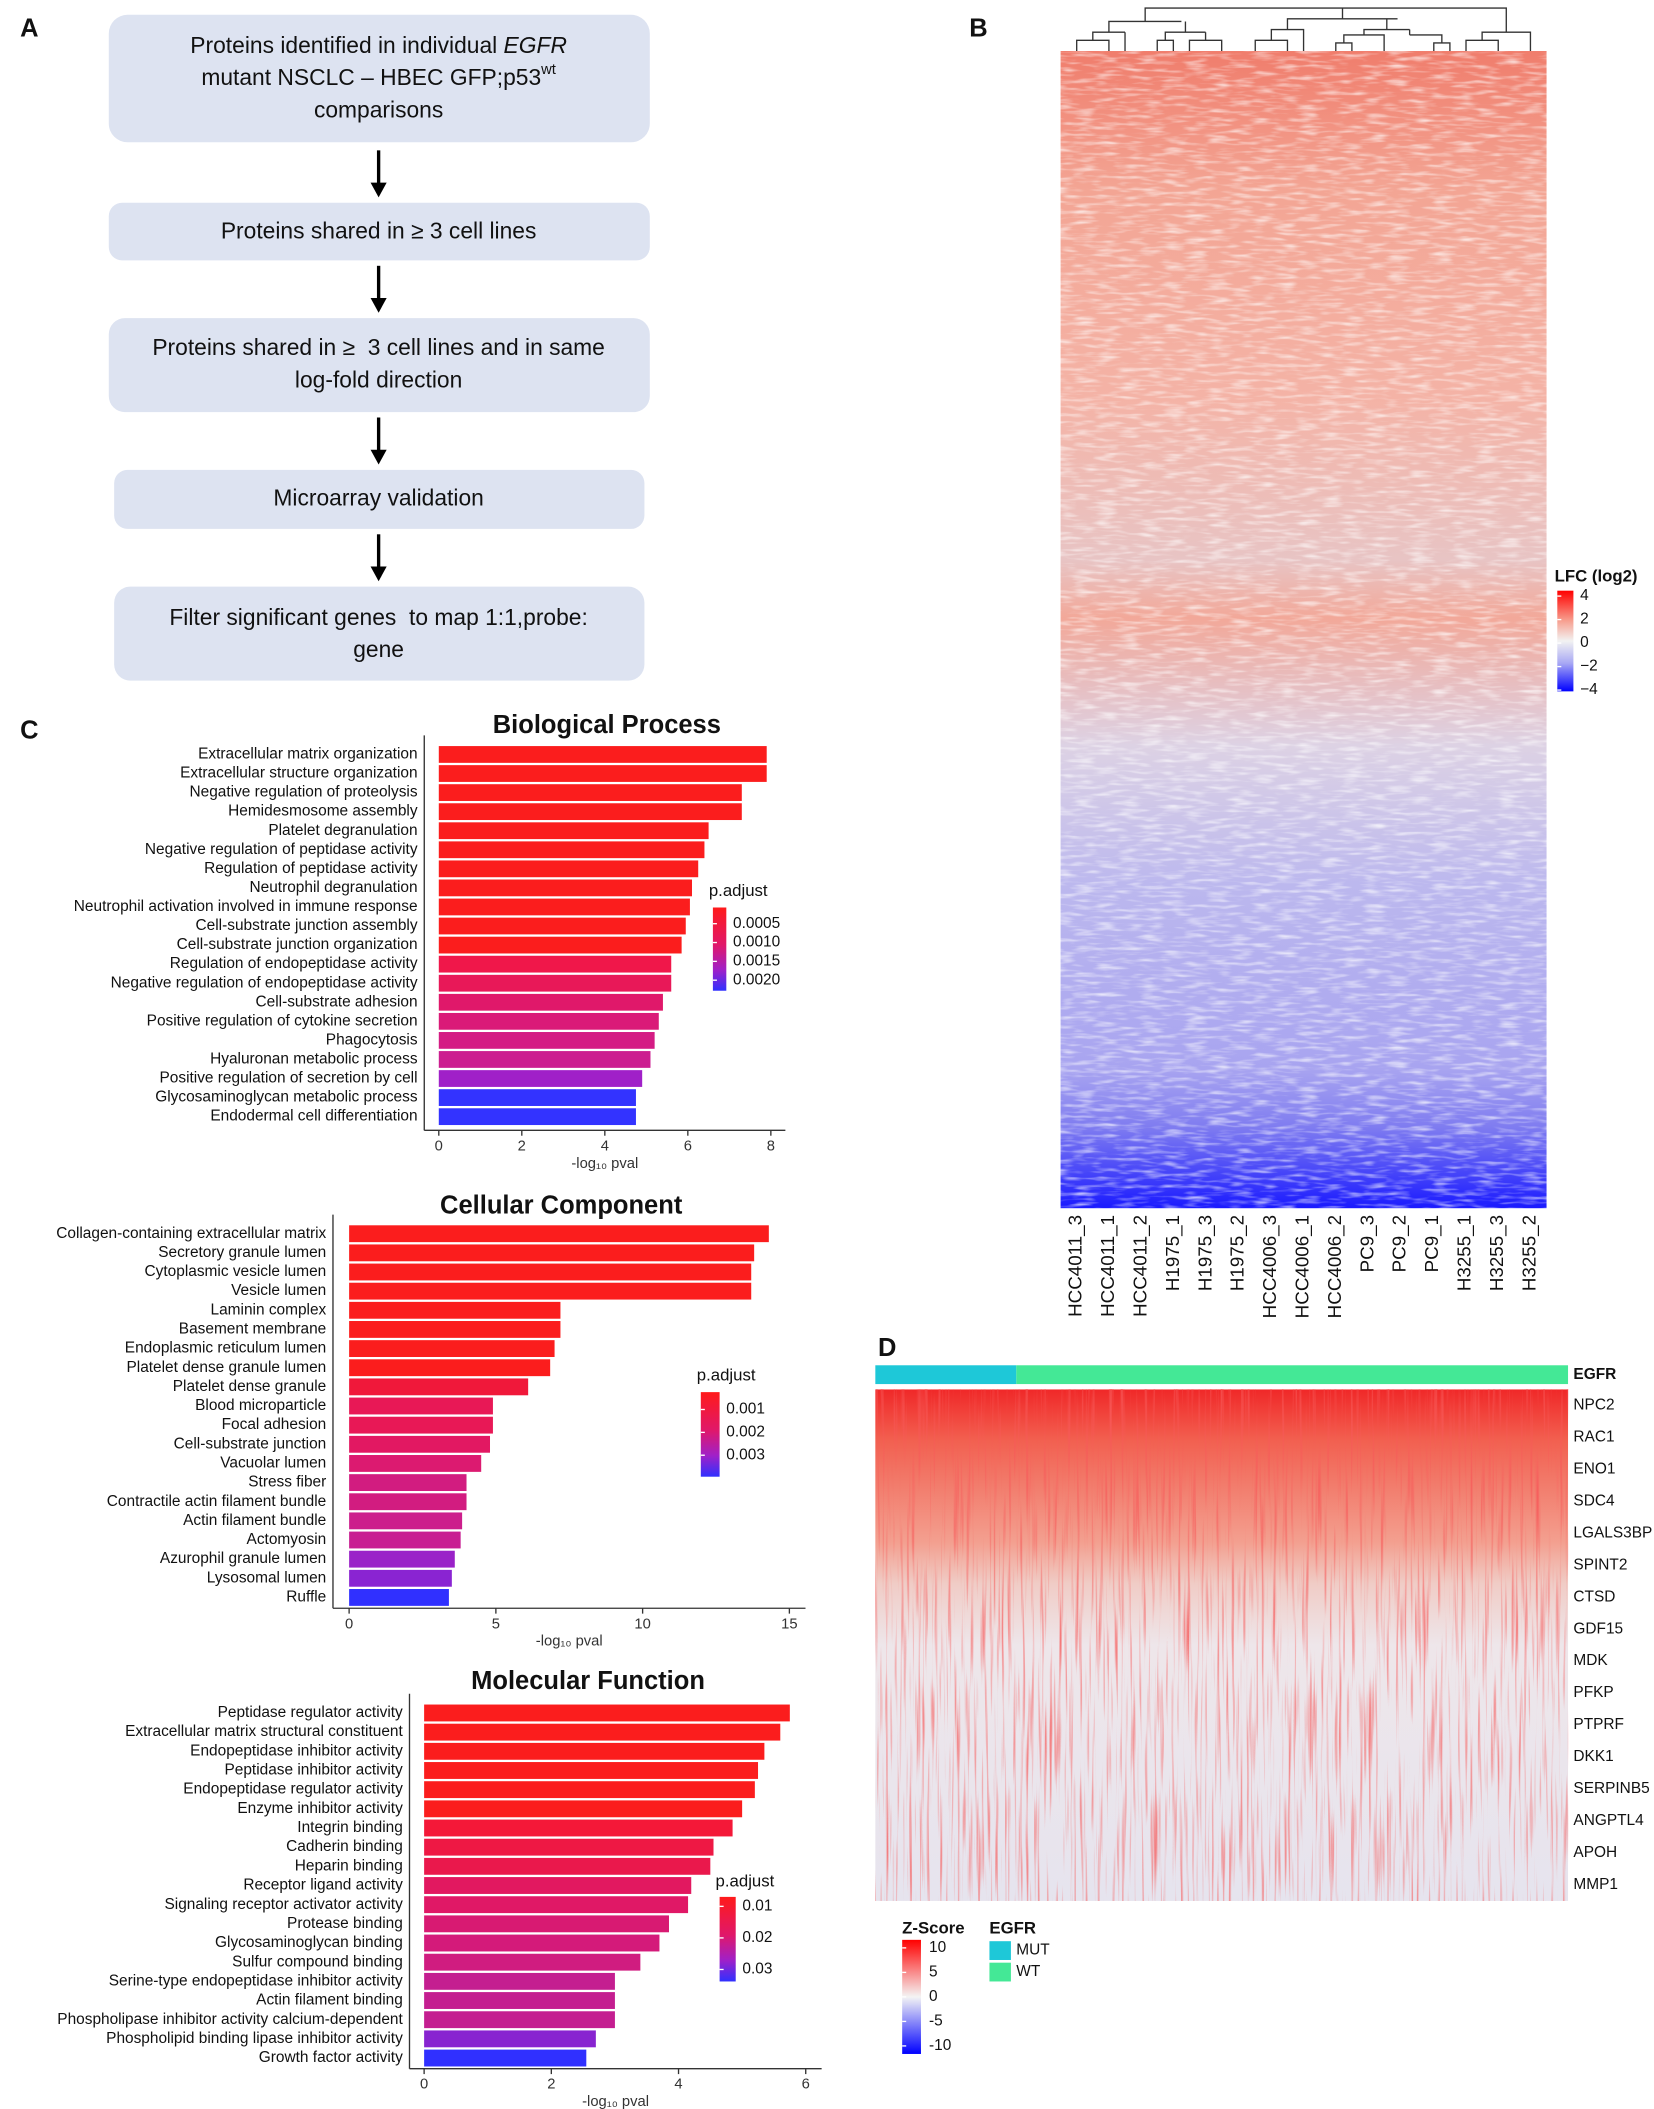 The height and width of the screenshot is (2109, 1654). What do you see at coordinates (745, 1431) in the screenshot?
I see `legend-tick-label: 0.002` at bounding box center [745, 1431].